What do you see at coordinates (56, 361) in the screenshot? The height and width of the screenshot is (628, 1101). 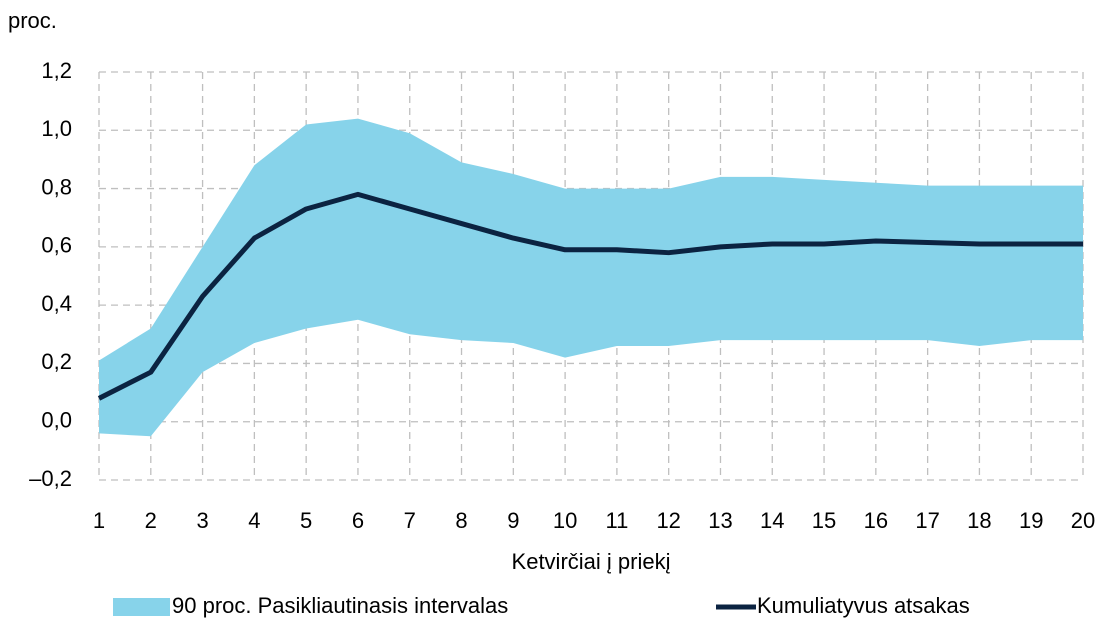 I see `y-tick-label: 0,2` at bounding box center [56, 361].